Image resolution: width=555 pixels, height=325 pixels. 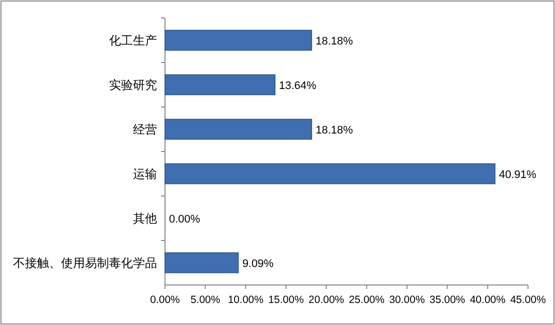 What do you see at coordinates (407, 300) in the screenshot?
I see `x-tick-label: 30.00%` at bounding box center [407, 300].